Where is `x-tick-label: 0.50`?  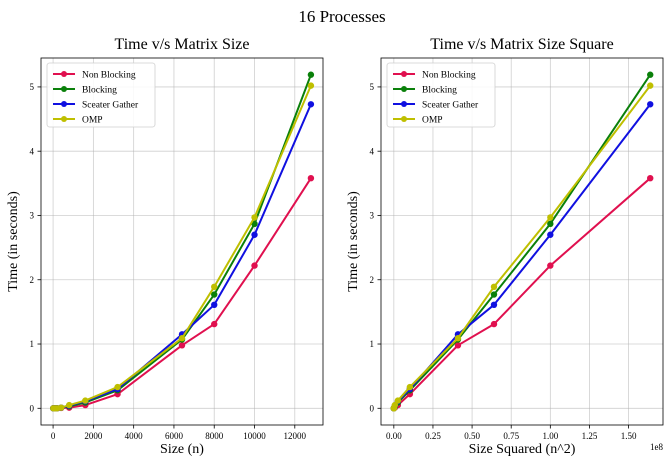
x-tick-label: 0.50 is located at coordinates (472, 436).